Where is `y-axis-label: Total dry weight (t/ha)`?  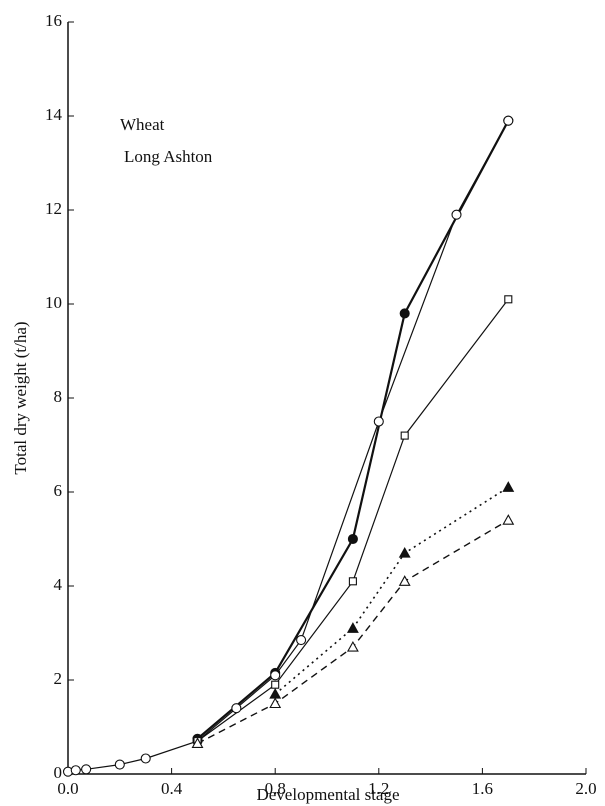
y-axis-label: Total dry weight (t/ha) is located at coordinates (20, 397).